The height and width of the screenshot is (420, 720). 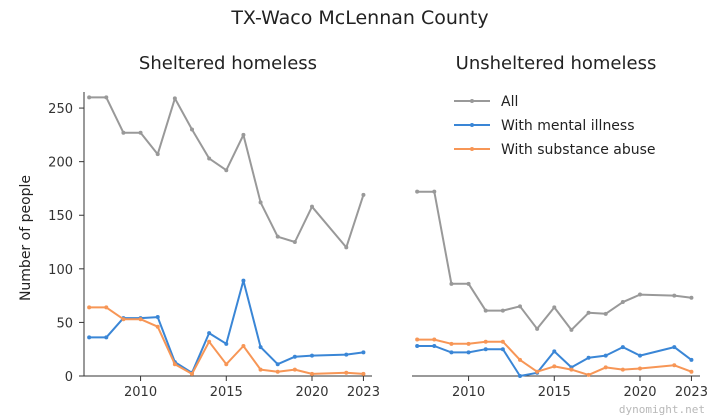 I want to click on figure-title: TX-Waco McLennan County, so click(x=359, y=18).